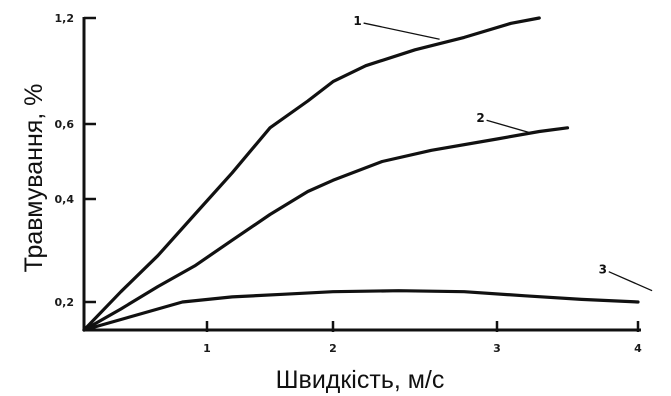  Describe the element at coordinates (357, 21) in the screenshot. I see `curve-label-1: 1` at that location.